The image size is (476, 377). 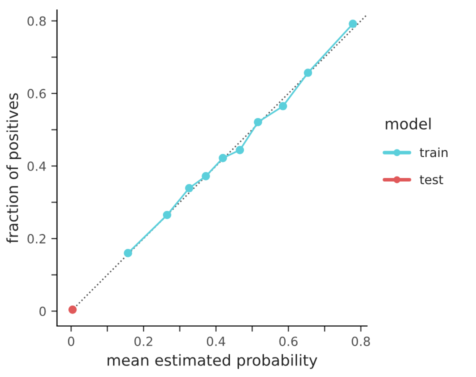 I want to click on legend-label: test, so click(x=432, y=179).